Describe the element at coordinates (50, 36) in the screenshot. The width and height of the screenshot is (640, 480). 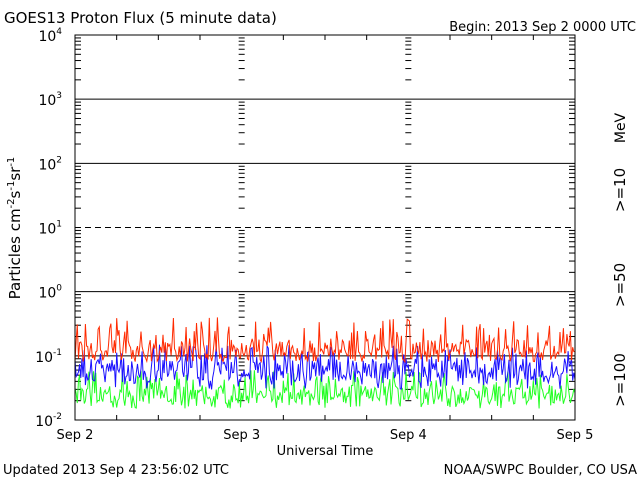
I see `y-tick-label: 10⁴` at that location.